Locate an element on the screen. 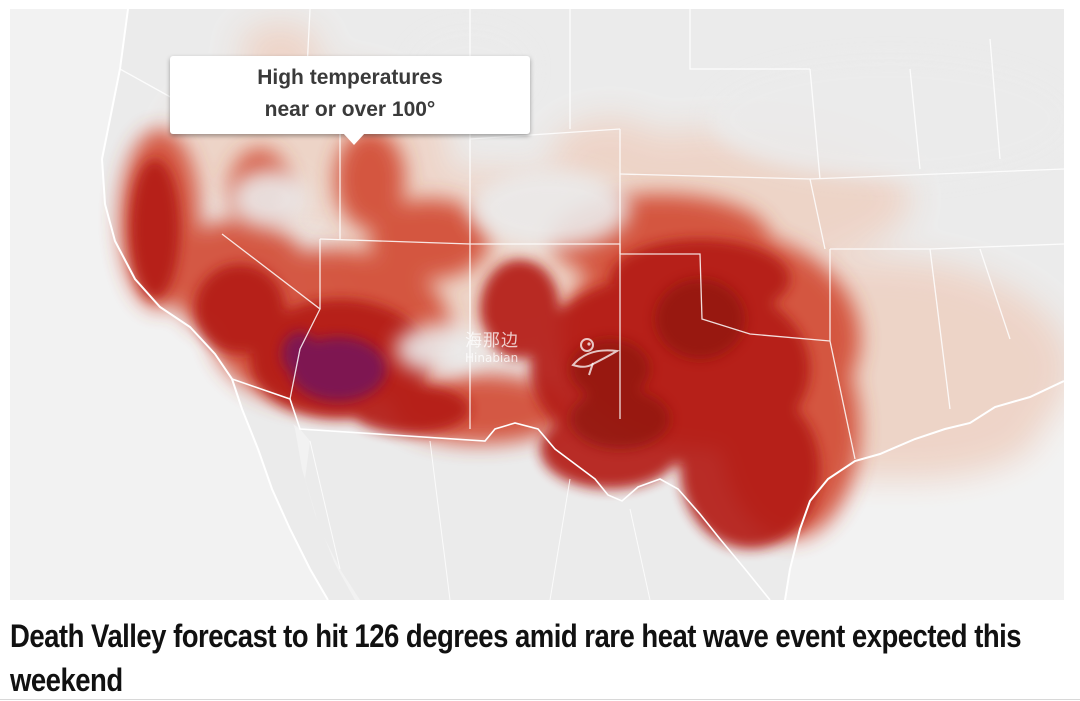 This screenshot has height=701, width=1080. callout-pointer is located at coordinates (354, 139).